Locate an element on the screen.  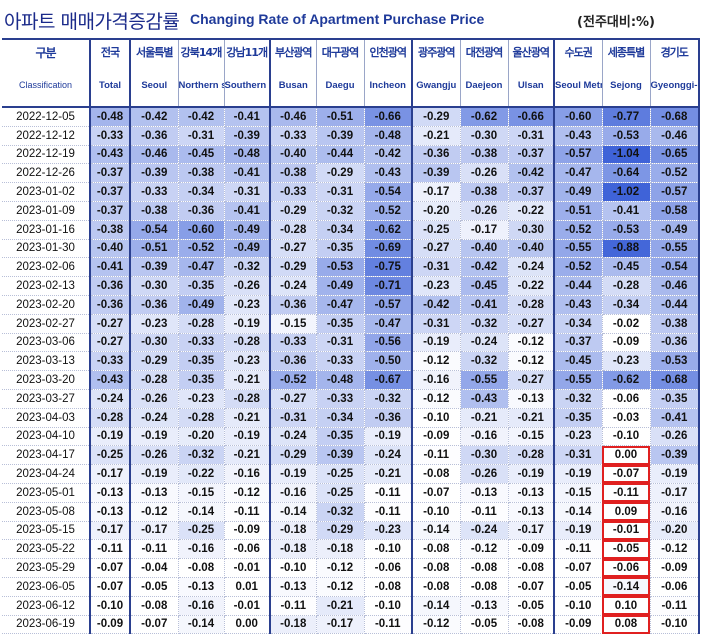
table-cell: -0.38 is located at coordinates (484, 155).